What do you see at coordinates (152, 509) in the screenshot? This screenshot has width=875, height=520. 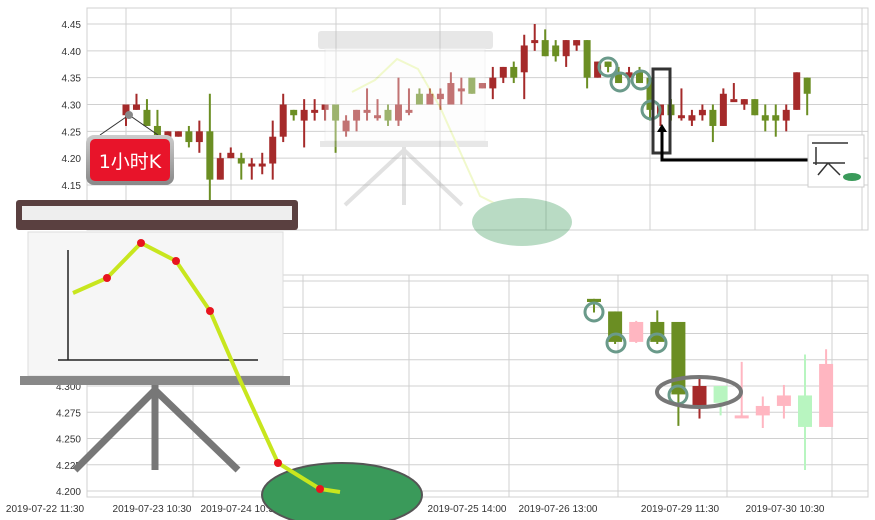 I see `x-tick-label: 2019-07-23 10:30` at bounding box center [152, 509].